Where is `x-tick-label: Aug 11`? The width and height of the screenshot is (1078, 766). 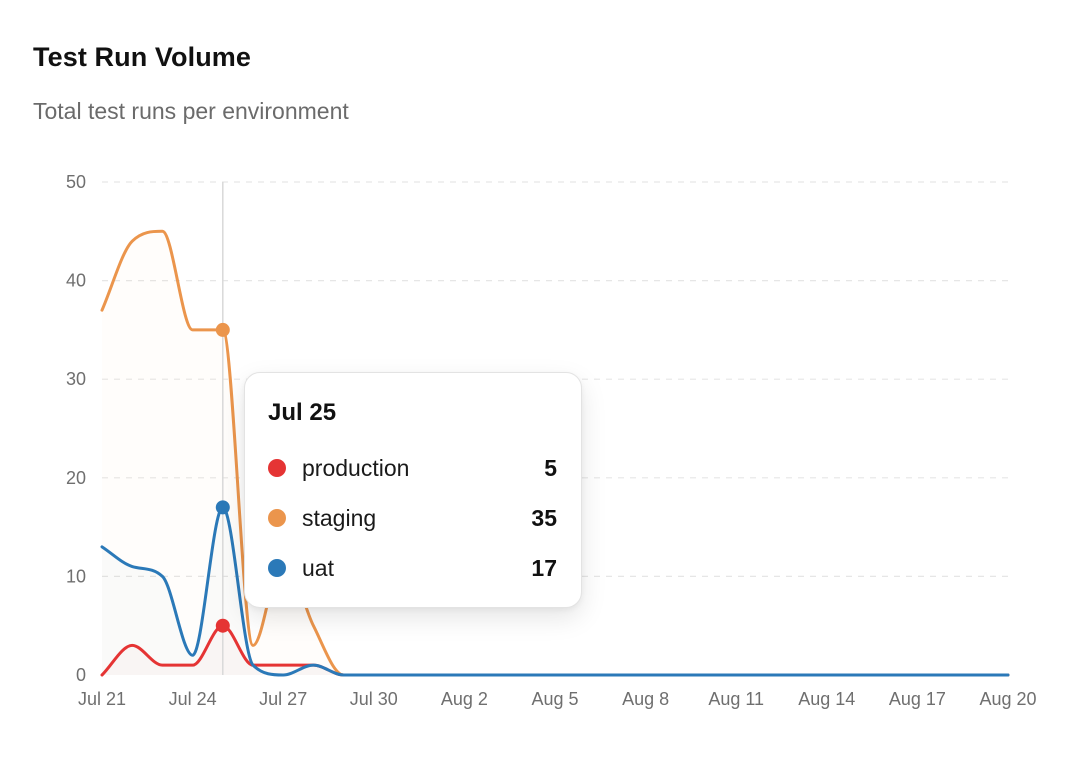
x-tick-label: Aug 11 is located at coordinates (736, 699).